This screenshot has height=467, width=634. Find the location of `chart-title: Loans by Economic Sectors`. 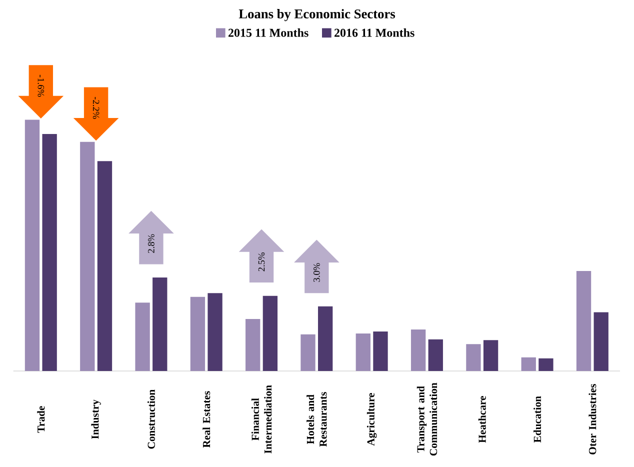

chart-title: Loans by Economic Sectors is located at coordinates (317, 15).